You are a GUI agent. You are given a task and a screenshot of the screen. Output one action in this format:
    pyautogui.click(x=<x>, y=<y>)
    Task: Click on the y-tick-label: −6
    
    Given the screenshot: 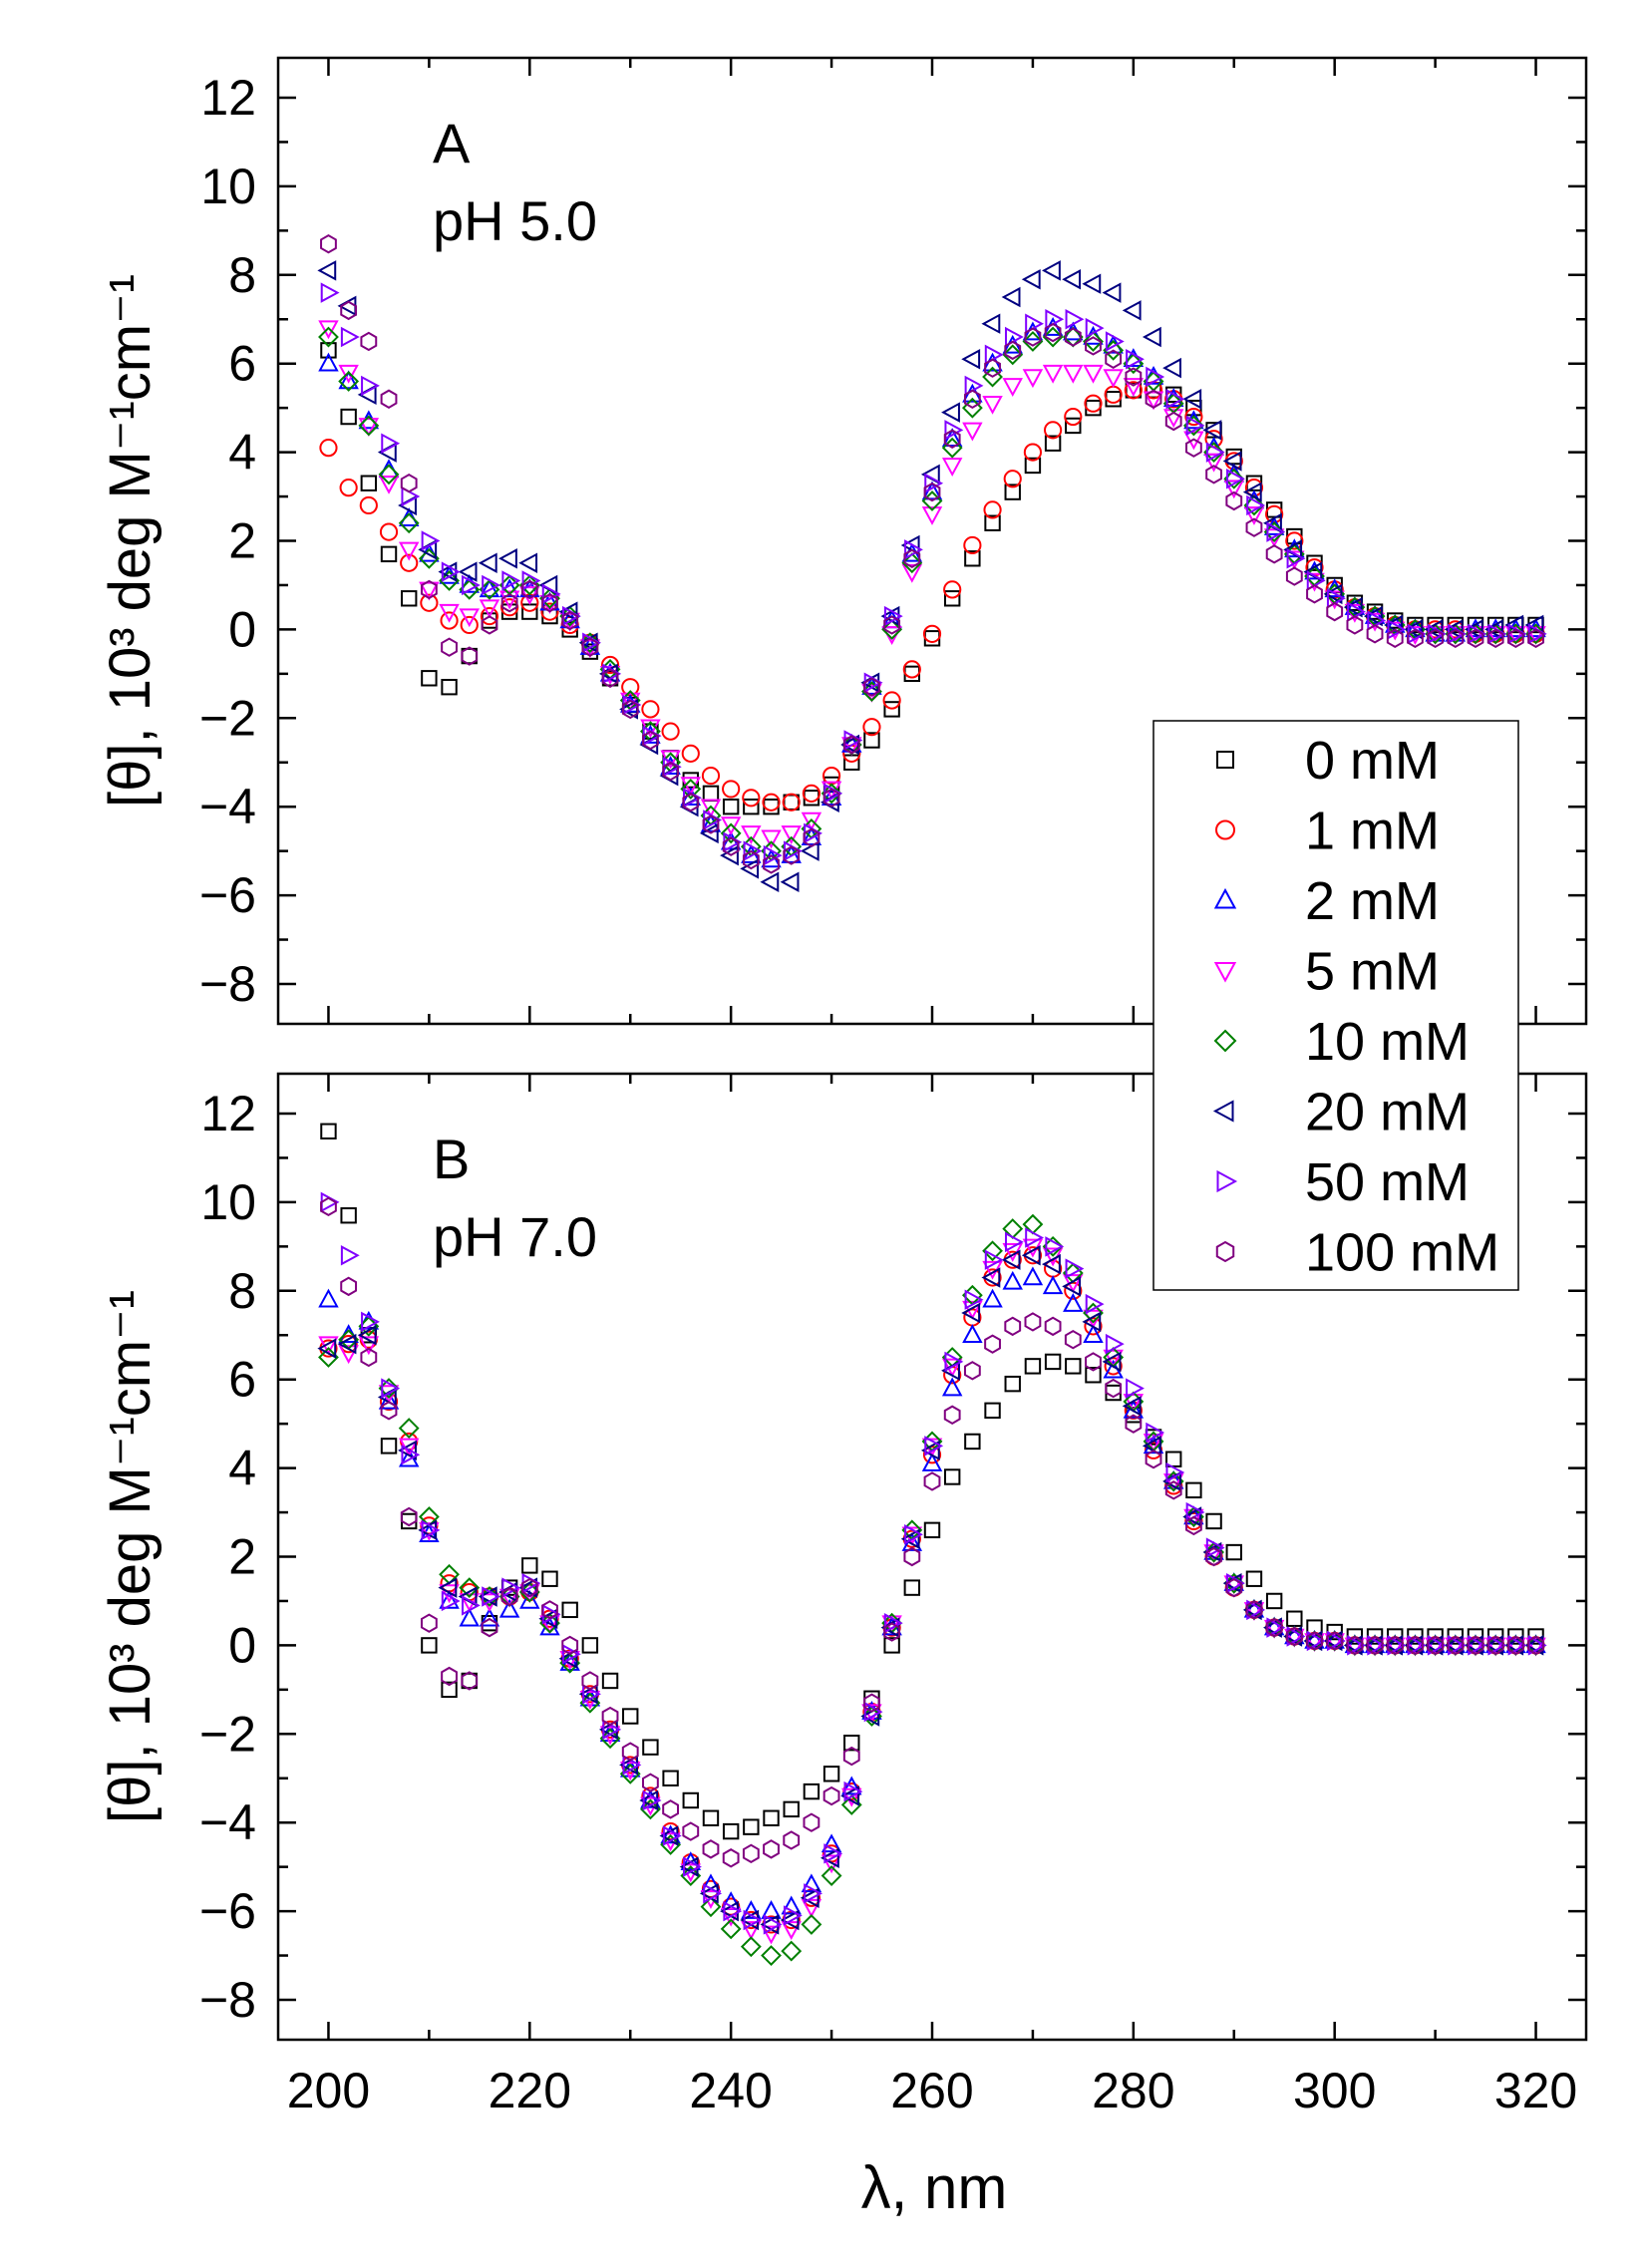 What is the action you would take?
    pyautogui.click(x=228, y=1911)
    